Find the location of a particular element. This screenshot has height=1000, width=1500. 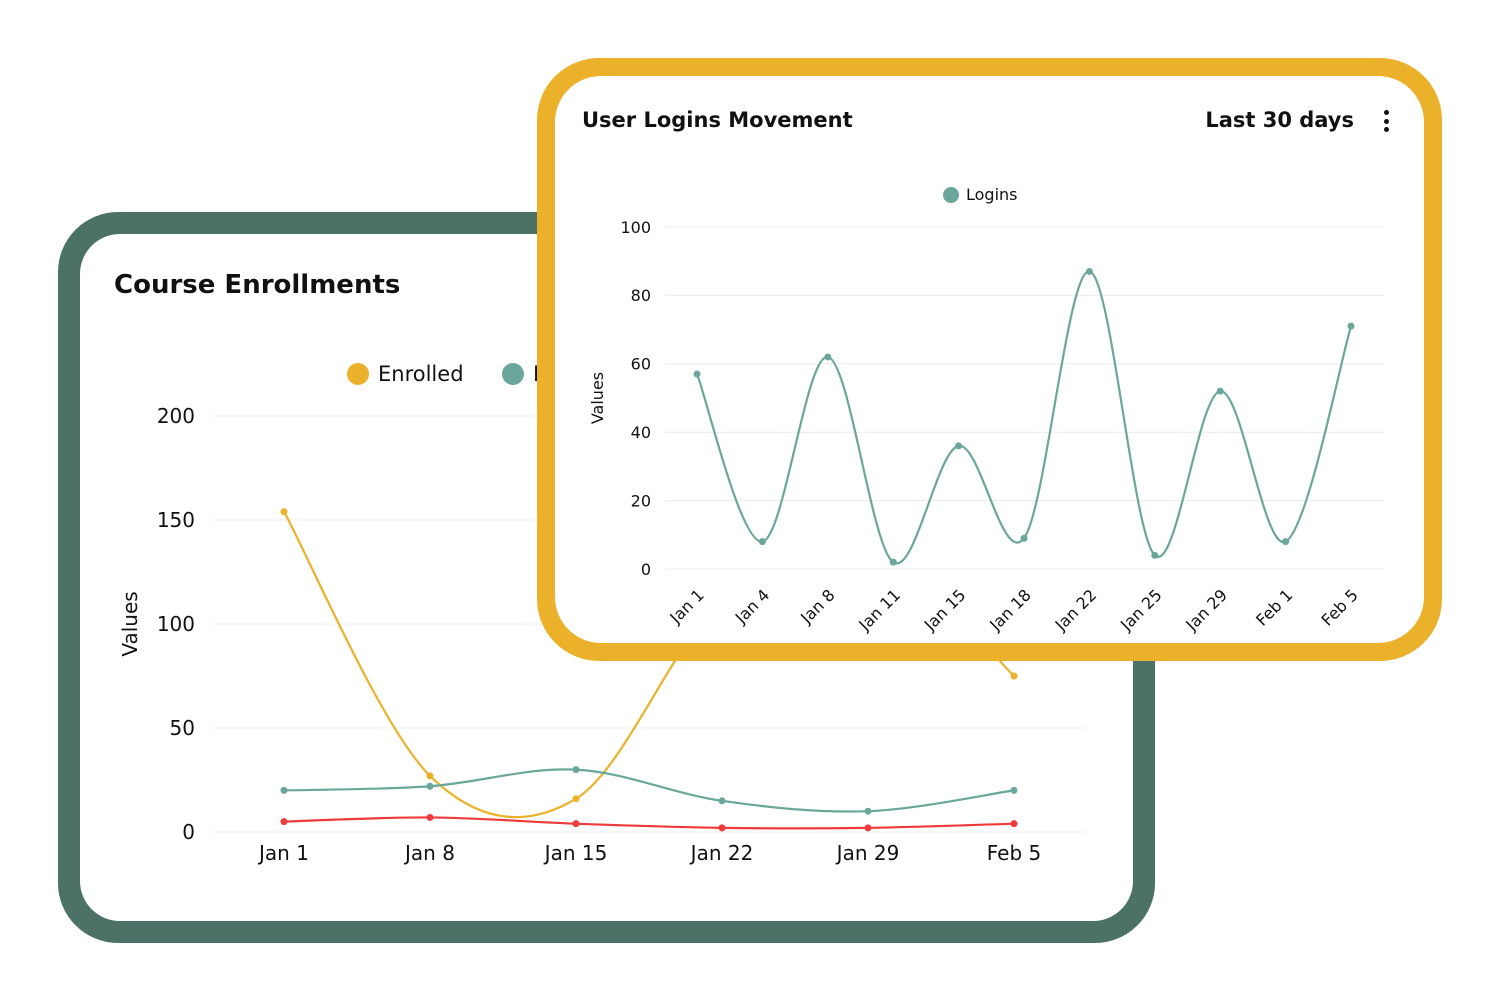

kebab-menu-icon is located at coordinates (1386, 121).